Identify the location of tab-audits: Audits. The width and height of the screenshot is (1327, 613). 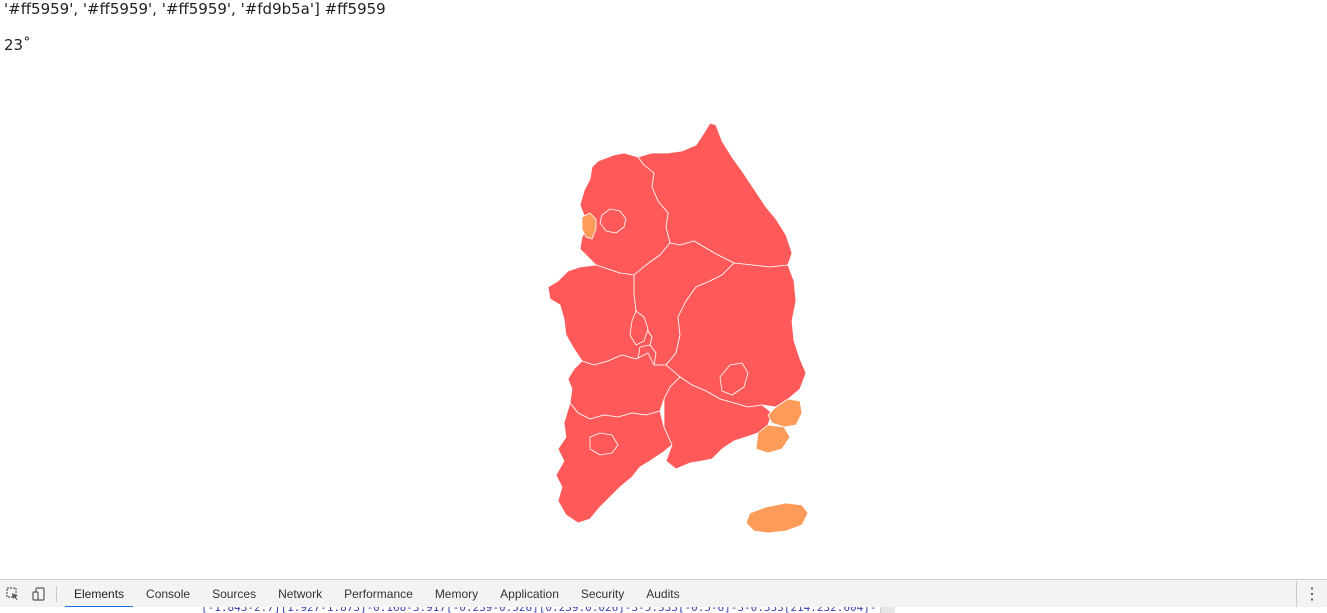
(663, 593).